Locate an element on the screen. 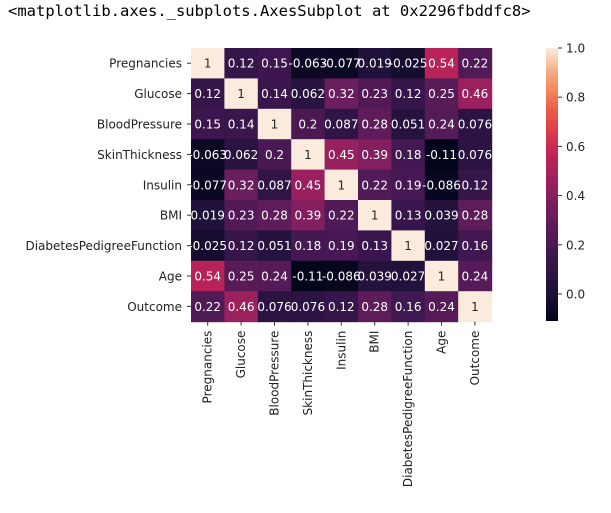 The width and height of the screenshot is (611, 513). cell-value-2-3: 0.2 is located at coordinates (307, 125).